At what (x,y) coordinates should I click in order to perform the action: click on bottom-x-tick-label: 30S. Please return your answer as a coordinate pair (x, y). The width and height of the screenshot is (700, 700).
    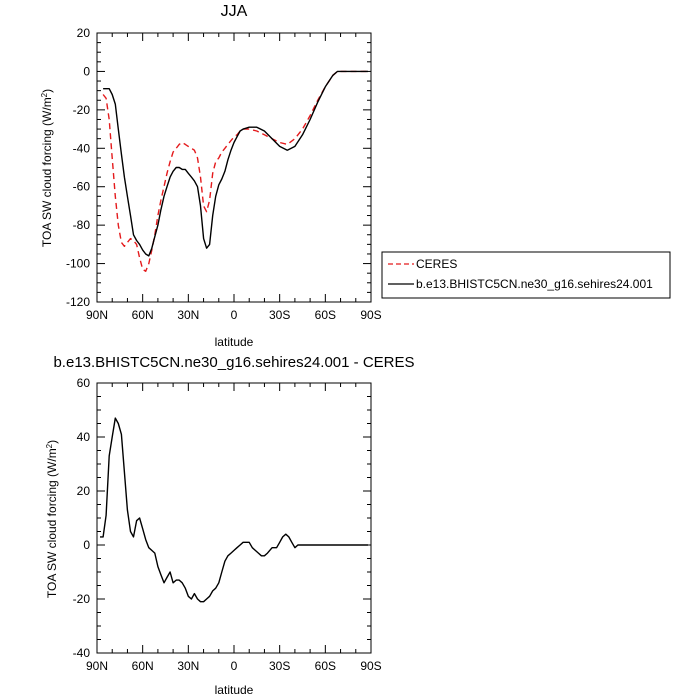
    Looking at the image, I should click on (279, 666).